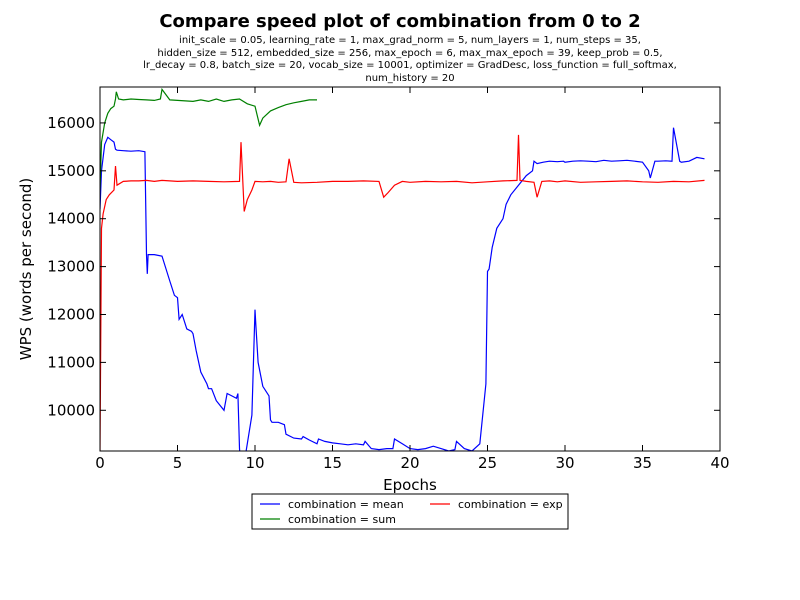  What do you see at coordinates (100, 463) in the screenshot?
I see `x-tick-label: 0` at bounding box center [100, 463].